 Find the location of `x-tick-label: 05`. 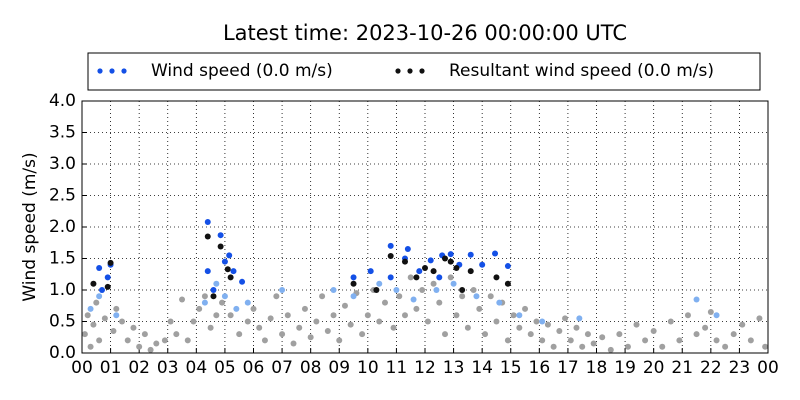

x-tick-label: 05 is located at coordinates (225, 368).